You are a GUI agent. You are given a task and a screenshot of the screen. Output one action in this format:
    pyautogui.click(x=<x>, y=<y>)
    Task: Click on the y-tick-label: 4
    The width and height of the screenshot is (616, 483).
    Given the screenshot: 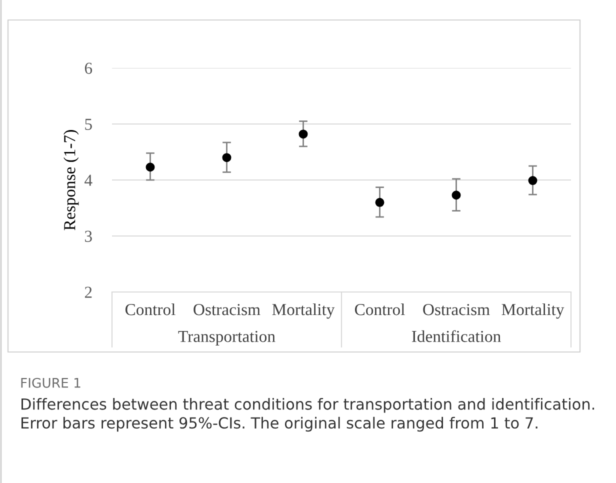 What is the action you would take?
    pyautogui.click(x=88, y=180)
    